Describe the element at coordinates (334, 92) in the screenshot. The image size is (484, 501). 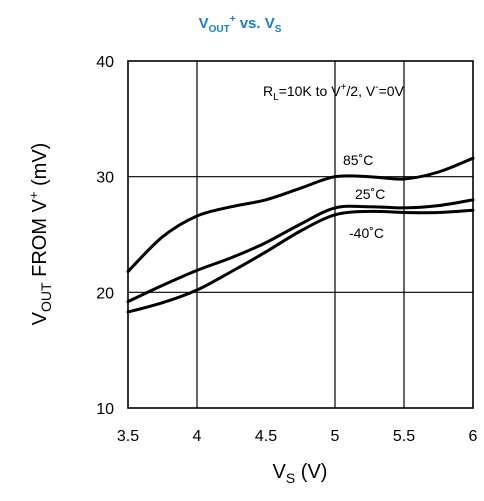
I see `condition-annotation: RL=10K to V+/2, V-=0V` at that location.